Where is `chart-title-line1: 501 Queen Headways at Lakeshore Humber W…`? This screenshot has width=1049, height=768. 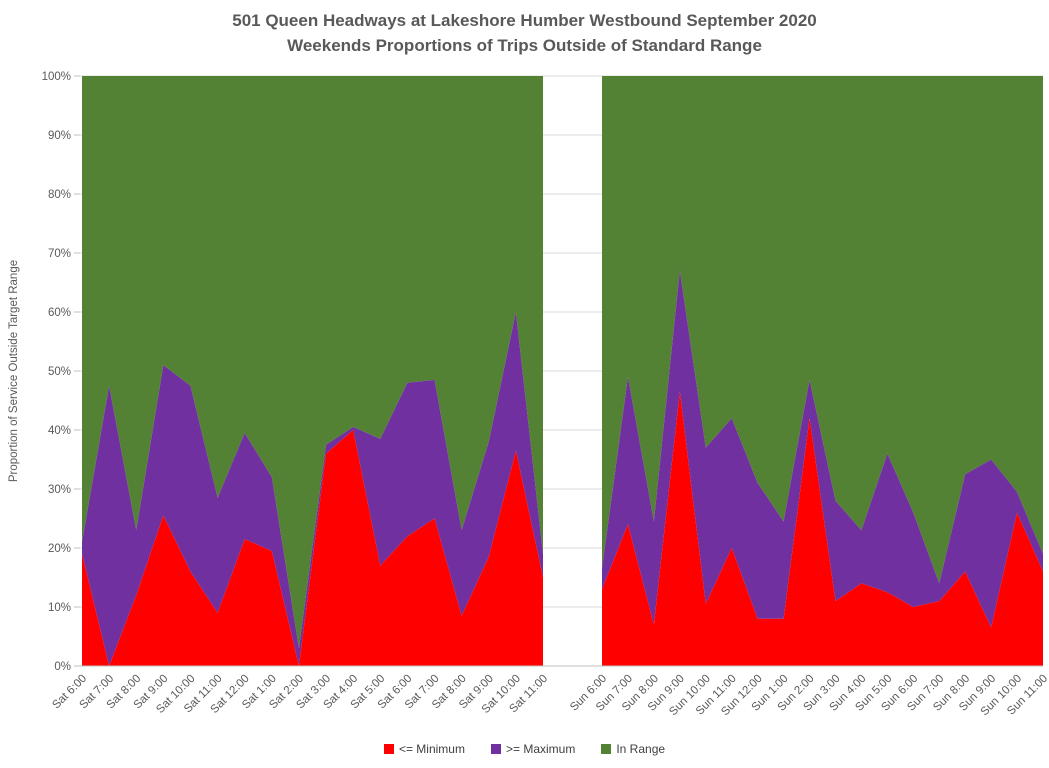
chart-title-line1: 501 Queen Headways at Lakeshore Humber W… is located at coordinates (524, 20).